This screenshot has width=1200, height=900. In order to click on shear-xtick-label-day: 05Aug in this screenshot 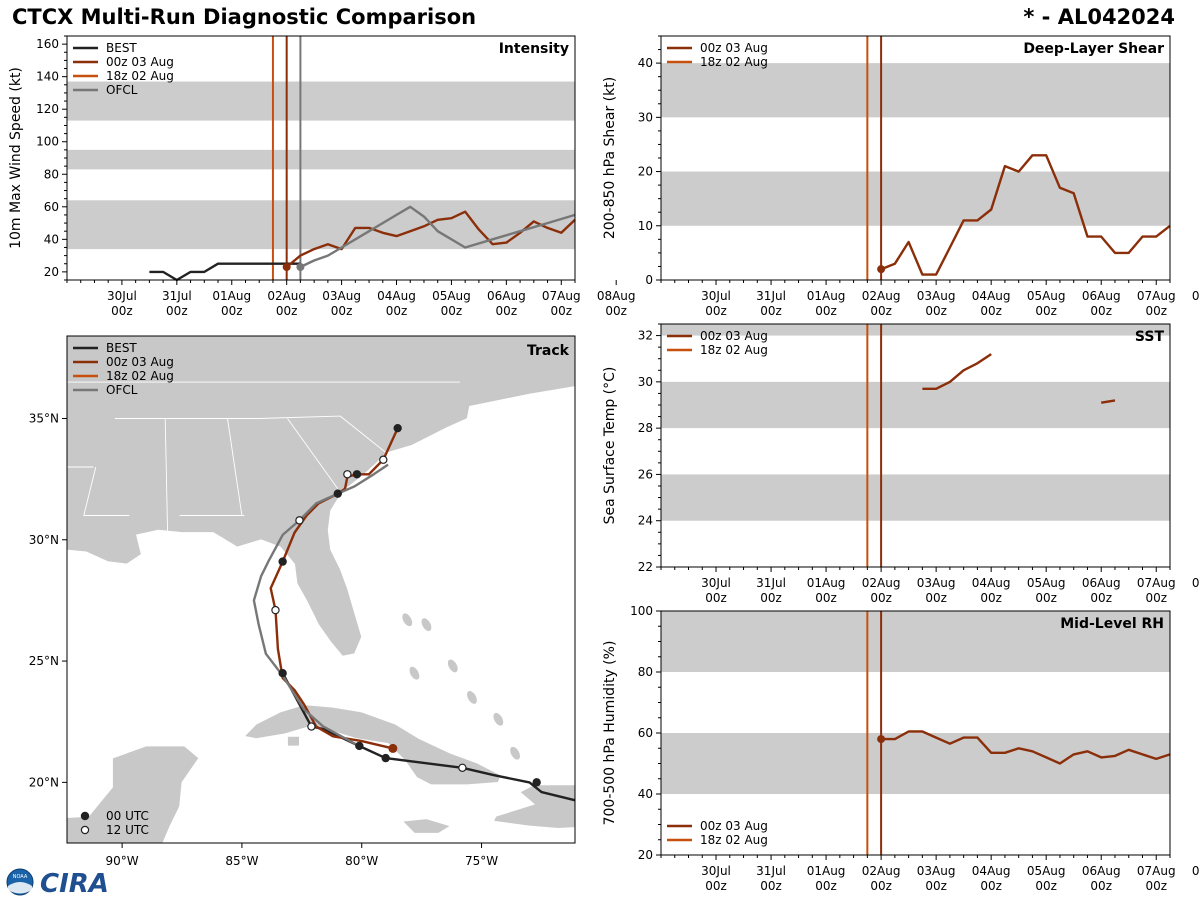, I will do `click(1046, 296)`.